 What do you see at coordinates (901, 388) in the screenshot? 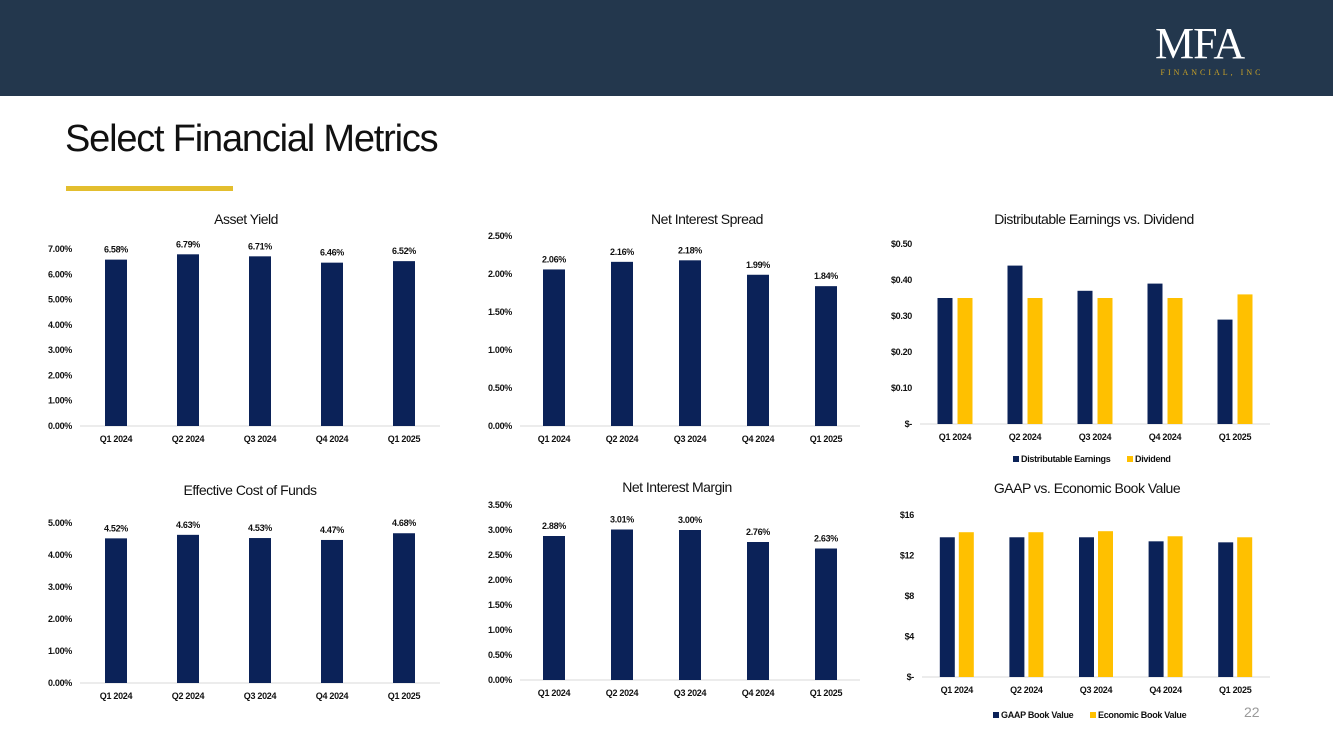
I see `y-tick-label: $0.10` at bounding box center [901, 388].